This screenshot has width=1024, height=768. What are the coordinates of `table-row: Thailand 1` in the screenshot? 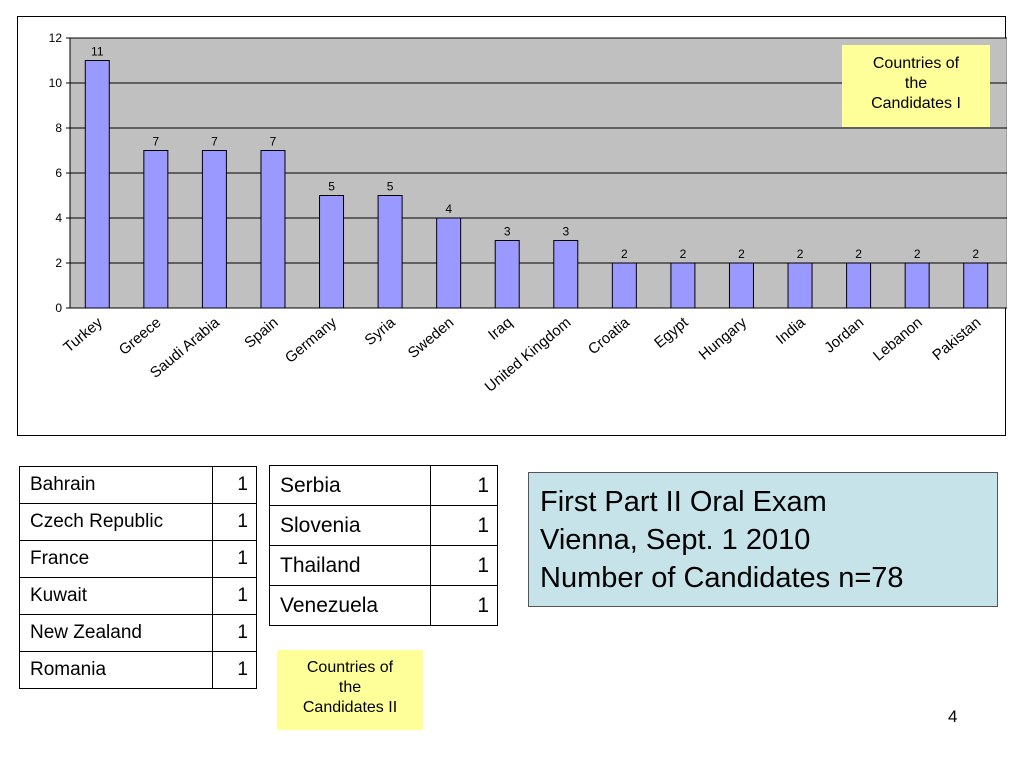 It's located at (383, 565).